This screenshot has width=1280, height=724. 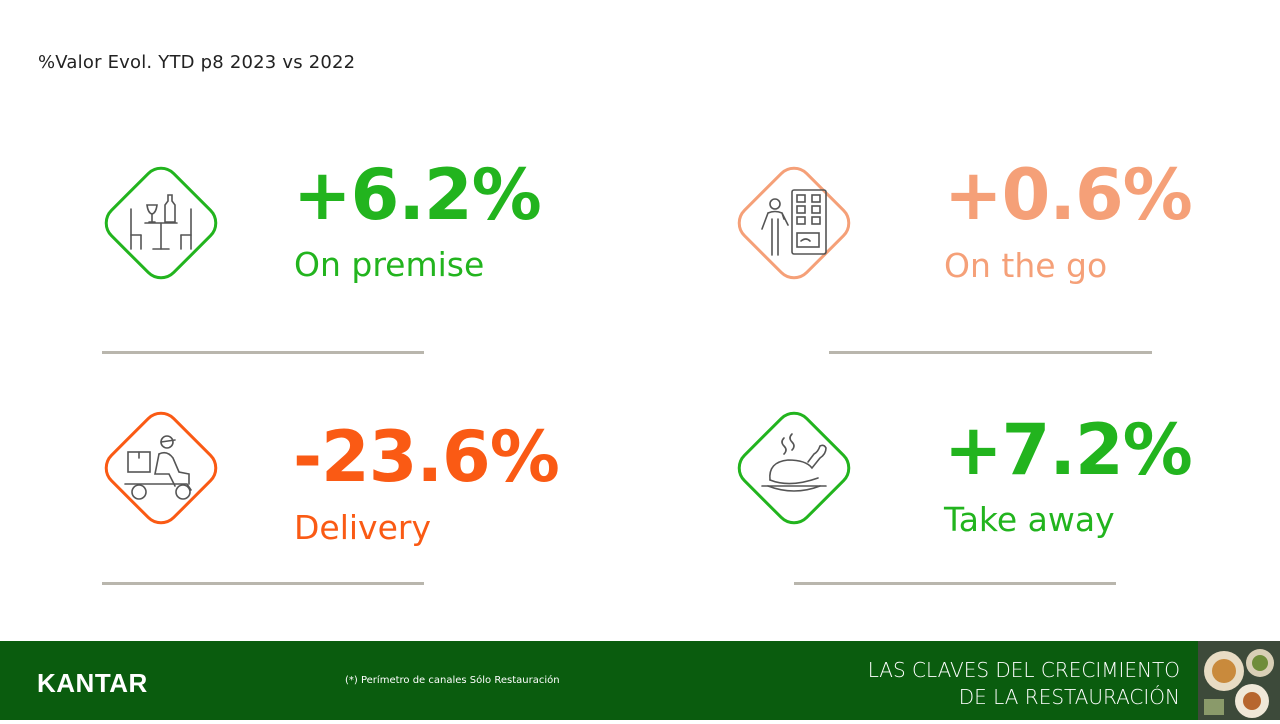 I want to click on food-photo, so click(x=1239, y=680).